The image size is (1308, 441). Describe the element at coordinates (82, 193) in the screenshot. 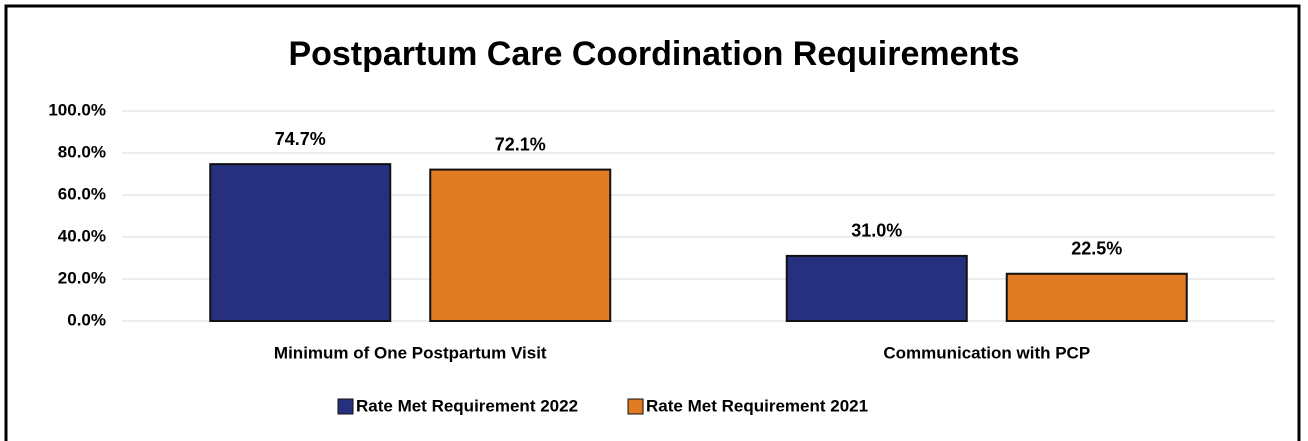

I see `y-tick-label: 60.0%` at that location.